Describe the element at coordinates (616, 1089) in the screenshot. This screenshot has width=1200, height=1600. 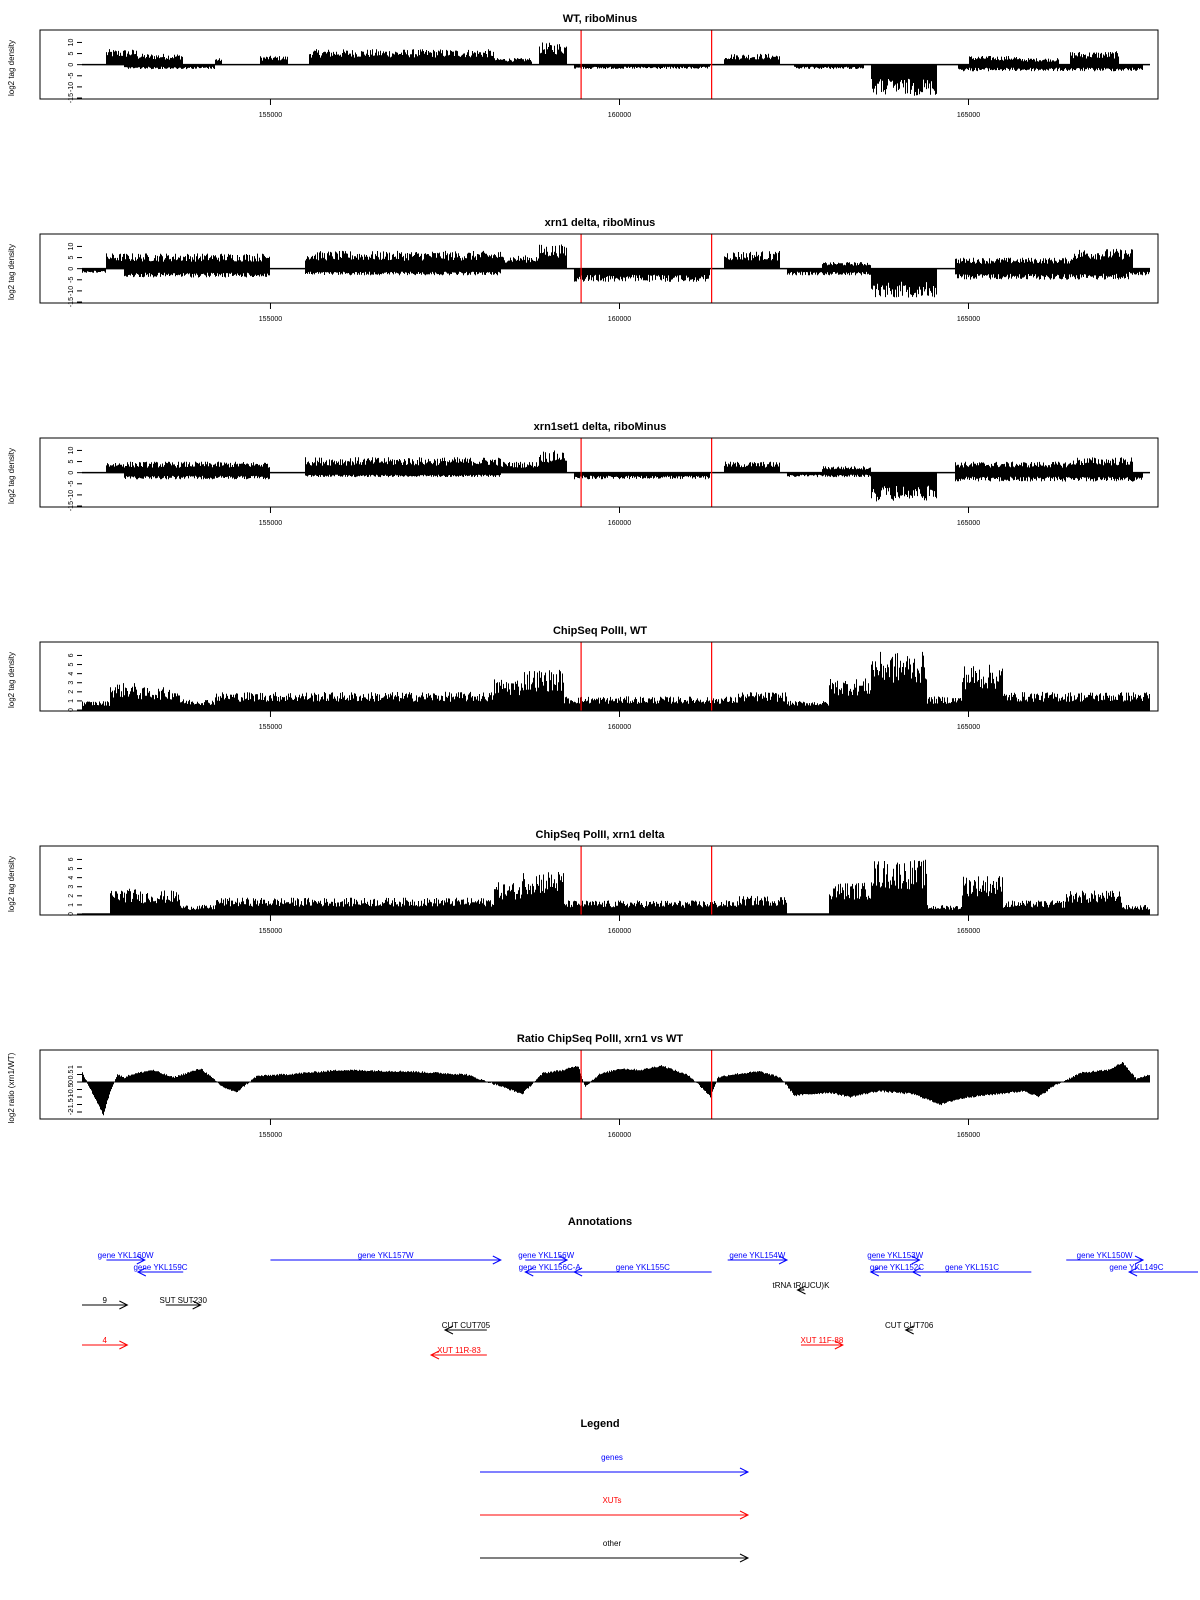
I see `ratio-profile` at that location.